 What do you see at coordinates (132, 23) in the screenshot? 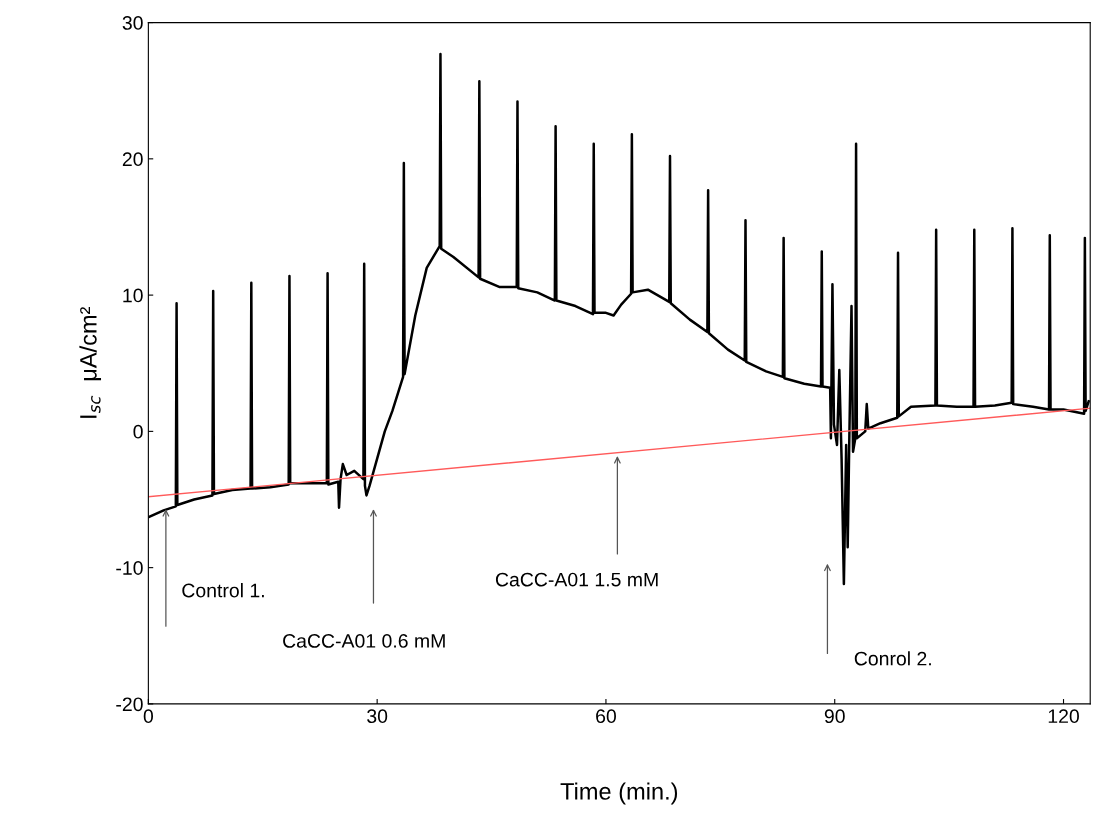
I see `y-tick-label: 30` at bounding box center [132, 23].